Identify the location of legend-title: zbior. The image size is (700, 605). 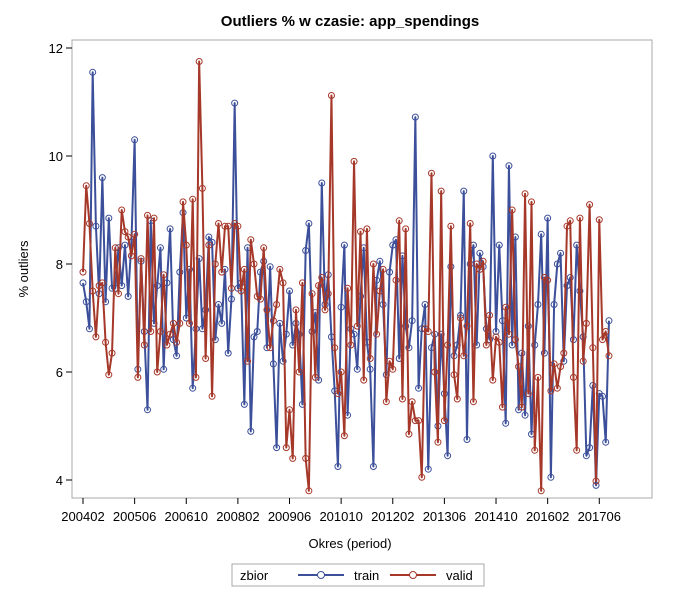
(254, 575).